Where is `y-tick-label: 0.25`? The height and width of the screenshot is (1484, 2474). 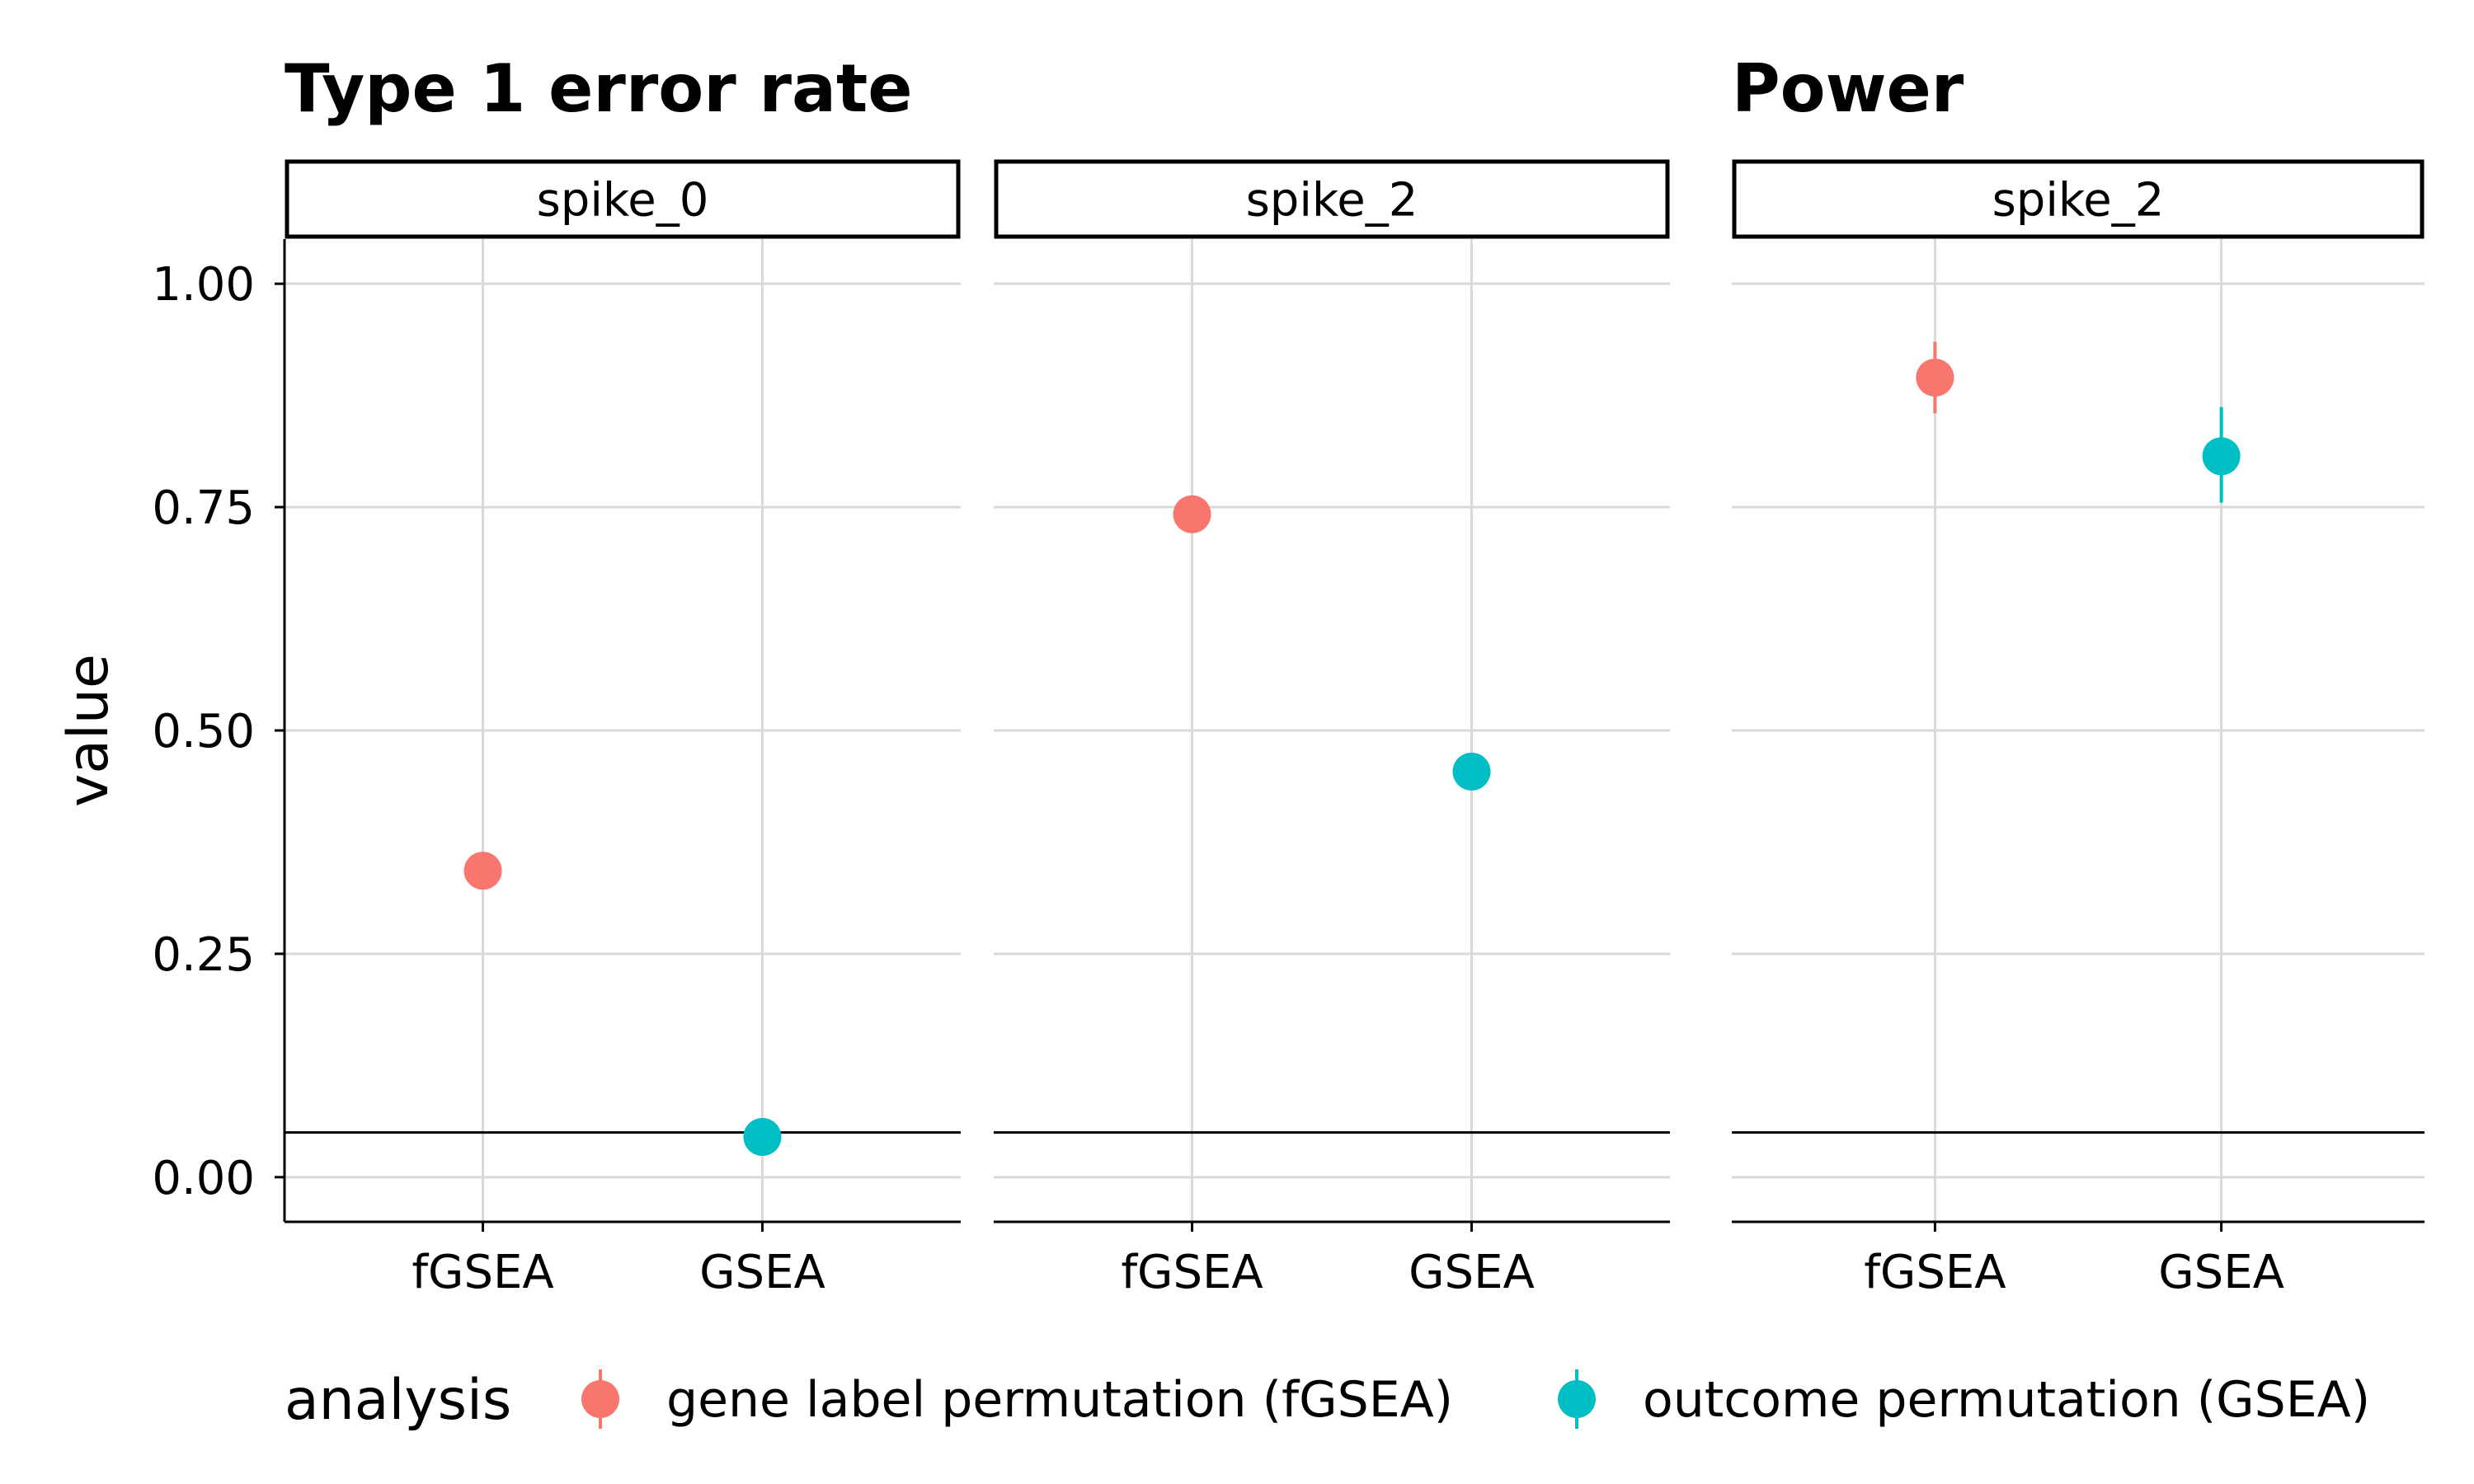 y-tick-label: 0.25 is located at coordinates (203, 955).